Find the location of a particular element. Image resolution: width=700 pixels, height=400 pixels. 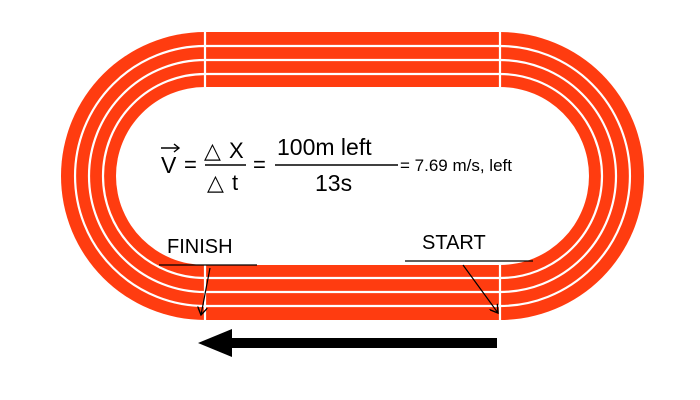

finish-label: FINISH is located at coordinates (200, 247).